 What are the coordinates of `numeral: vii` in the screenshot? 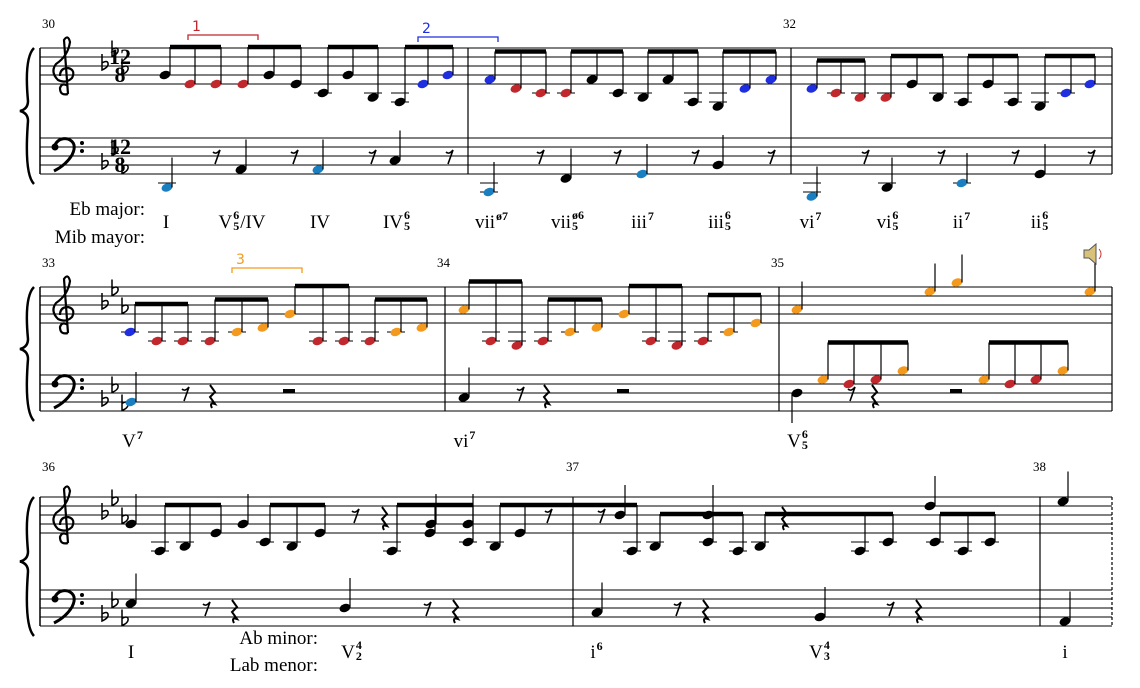 It's located at (561, 222).